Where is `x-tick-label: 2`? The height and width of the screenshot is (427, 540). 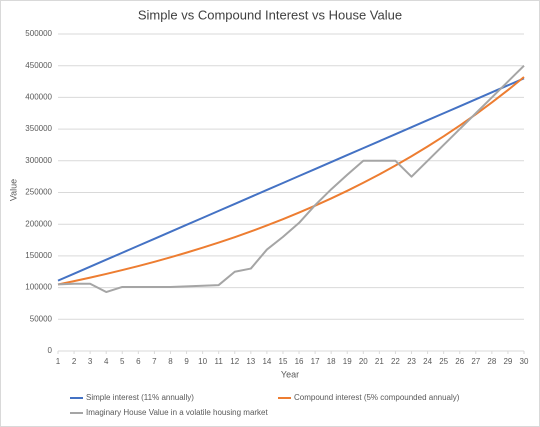 x-tick-label: 2 is located at coordinates (74, 361).